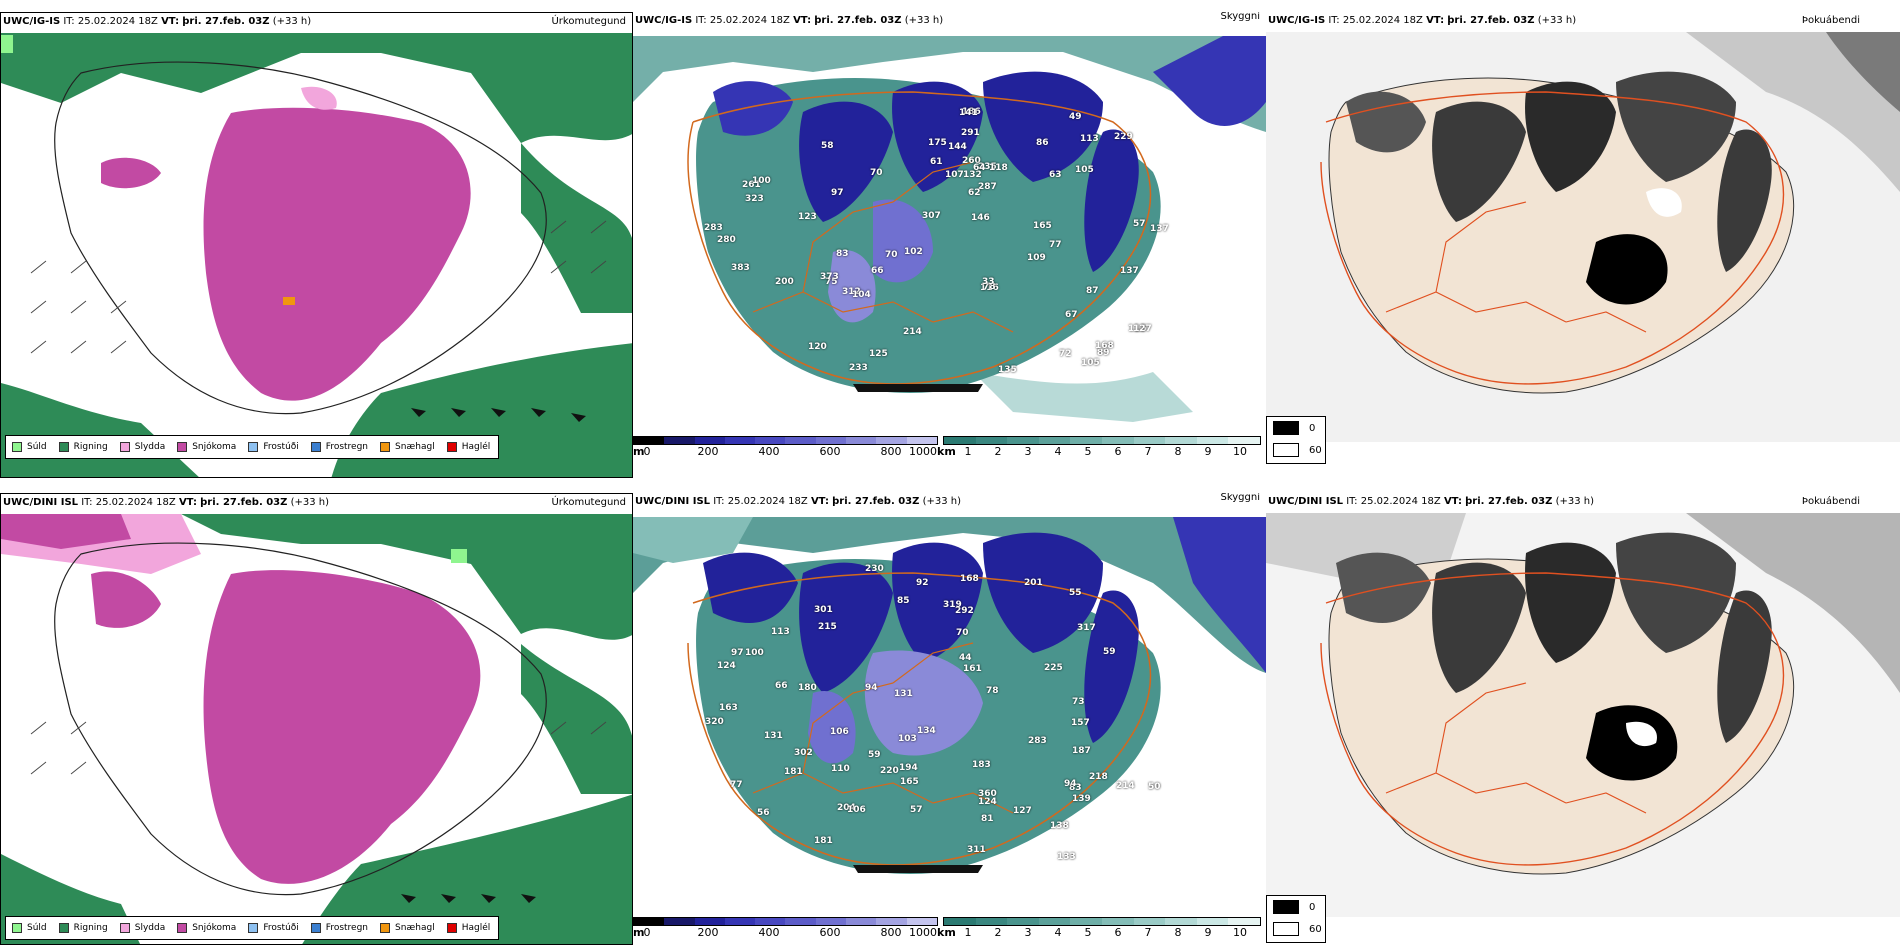  Describe the element at coordinates (785, 447) in the screenshot. I see `cloud-base-colorbar: m 0 200 400 600 800 1000` at that location.